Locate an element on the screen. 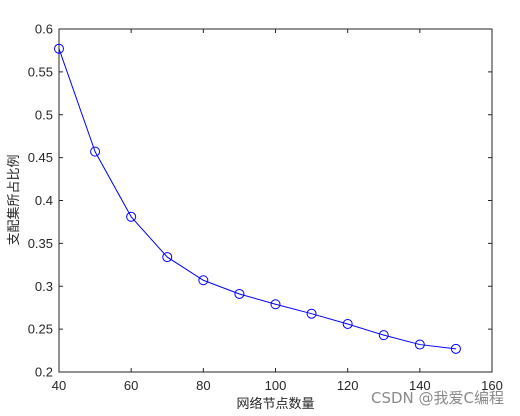 This screenshot has width=520, height=416. x-tick-label: 140 is located at coordinates (420, 385).